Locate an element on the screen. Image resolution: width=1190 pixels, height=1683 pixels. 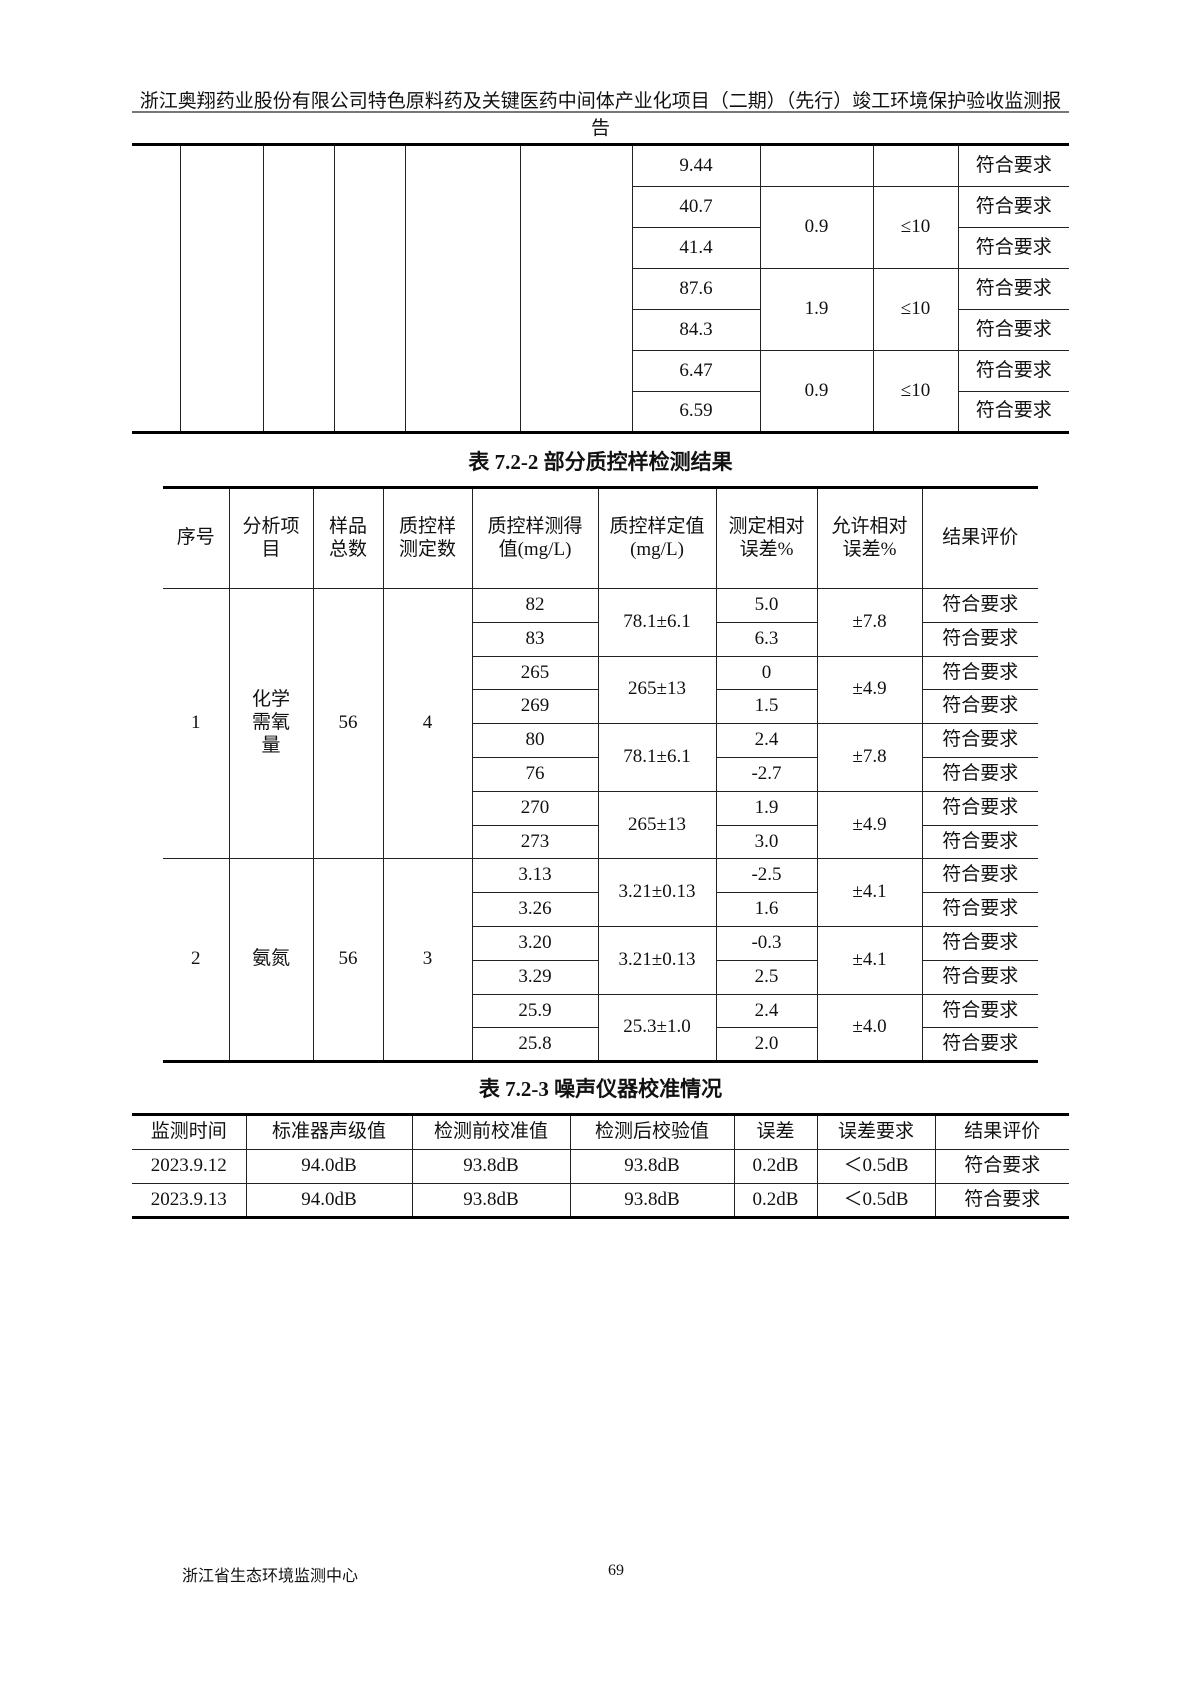
table-cell: 2023.9.12 is located at coordinates (189, 1166).